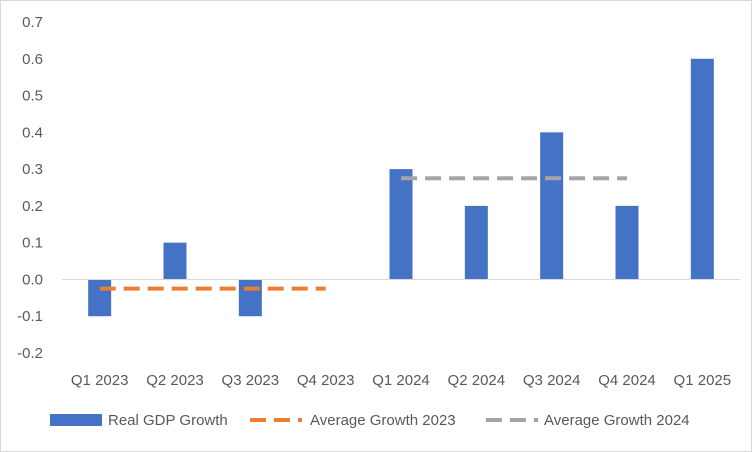  I want to click on y-tick-label: 0.7, so click(32, 22).